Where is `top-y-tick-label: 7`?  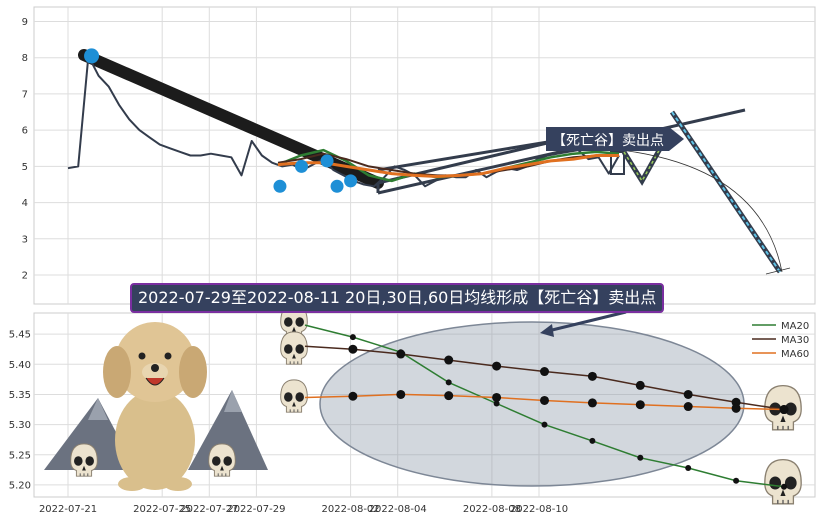
top-y-tick-label: 7 is located at coordinates (25, 94).